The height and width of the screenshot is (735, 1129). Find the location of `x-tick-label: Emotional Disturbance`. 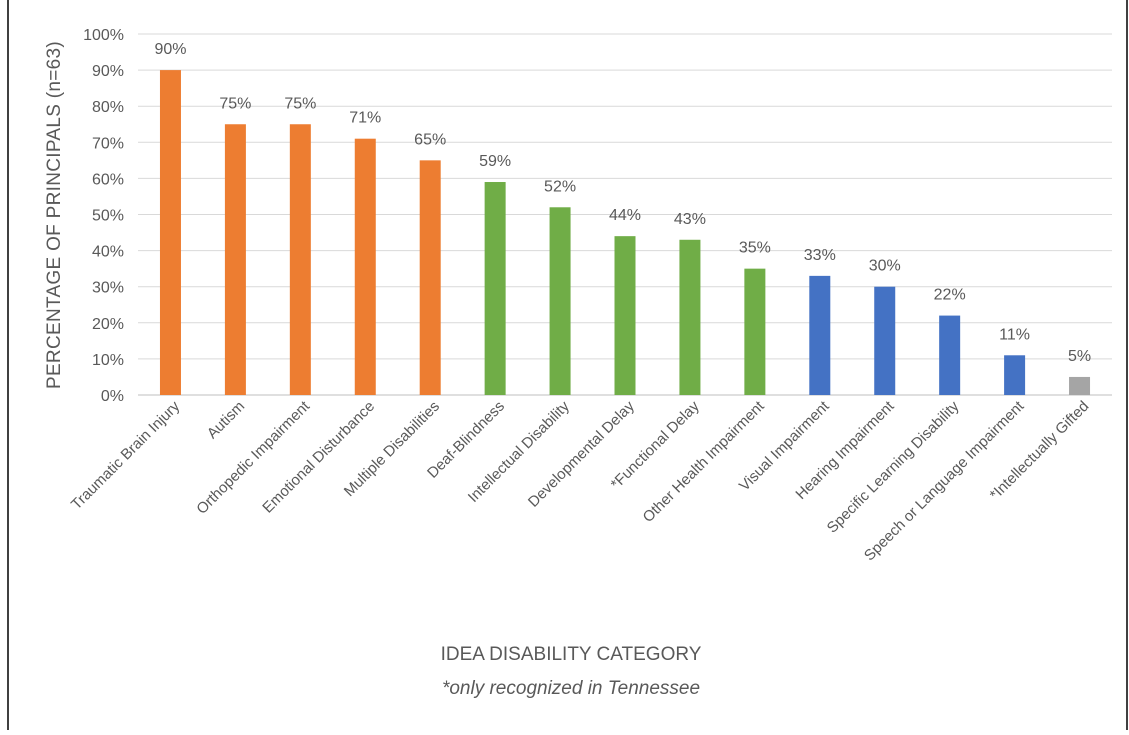

x-tick-label: Emotional Disturbance is located at coordinates (318, 457).